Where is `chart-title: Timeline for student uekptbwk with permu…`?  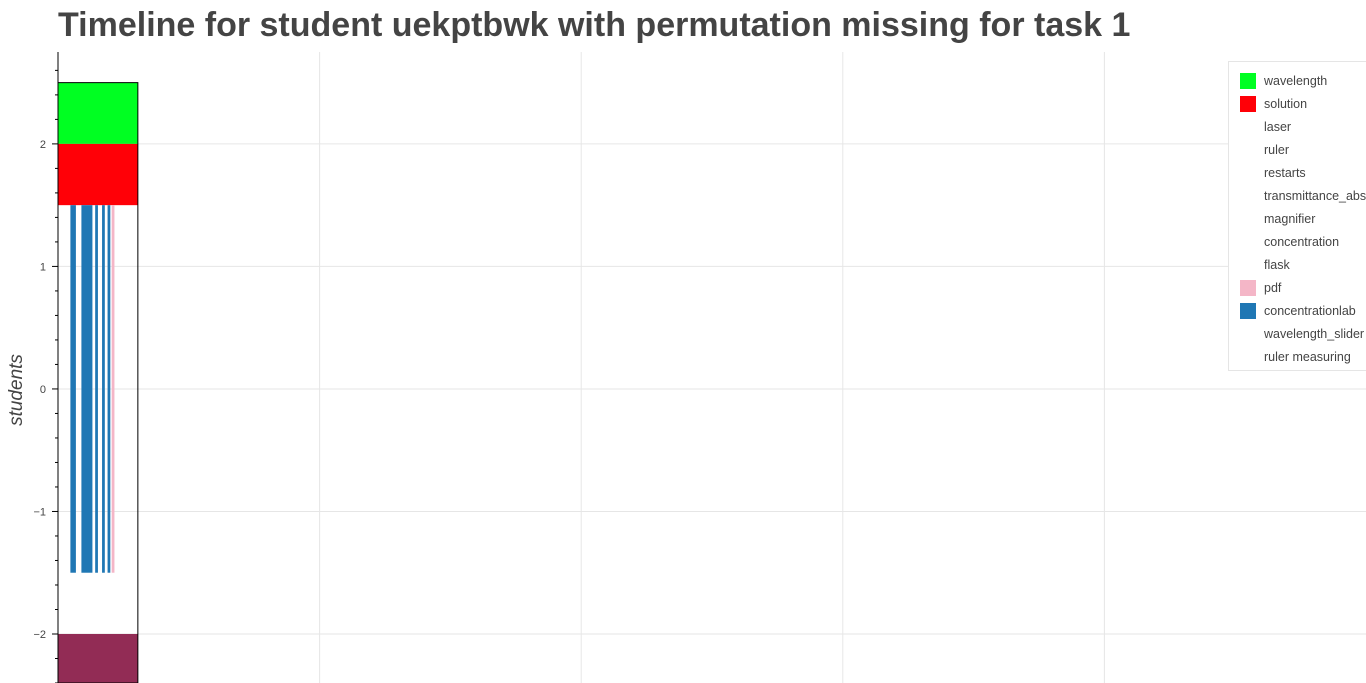 chart-title: Timeline for student uekptbwk with permu… is located at coordinates (594, 25).